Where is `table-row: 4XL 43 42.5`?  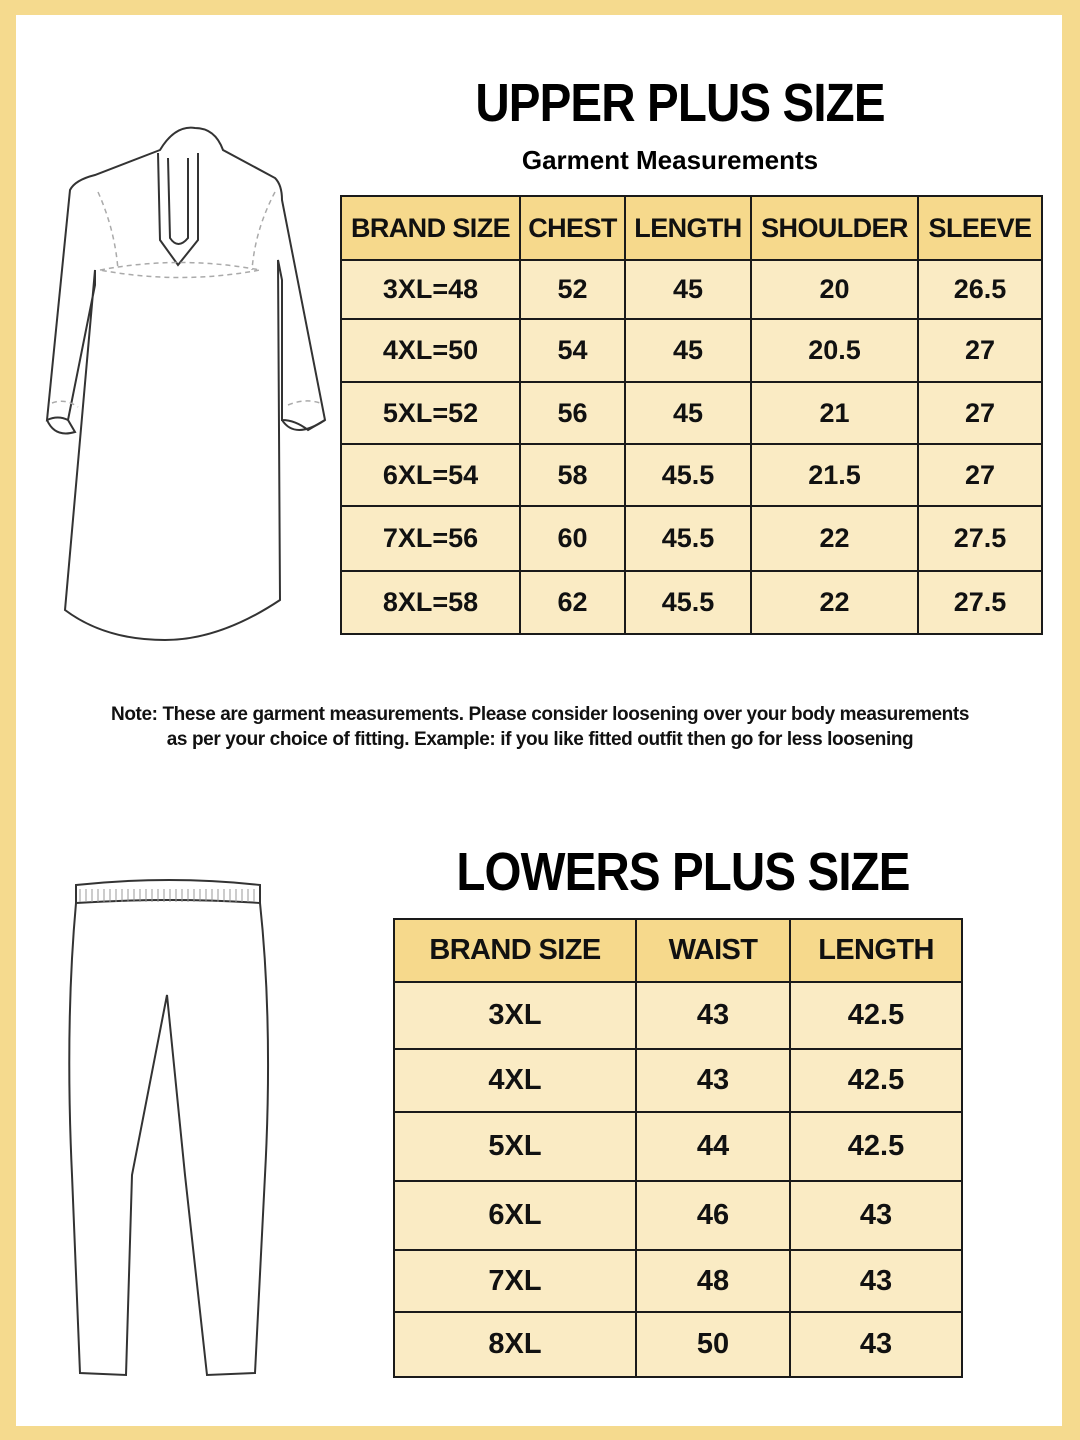 table-row: 4XL 43 42.5 is located at coordinates (678, 1080).